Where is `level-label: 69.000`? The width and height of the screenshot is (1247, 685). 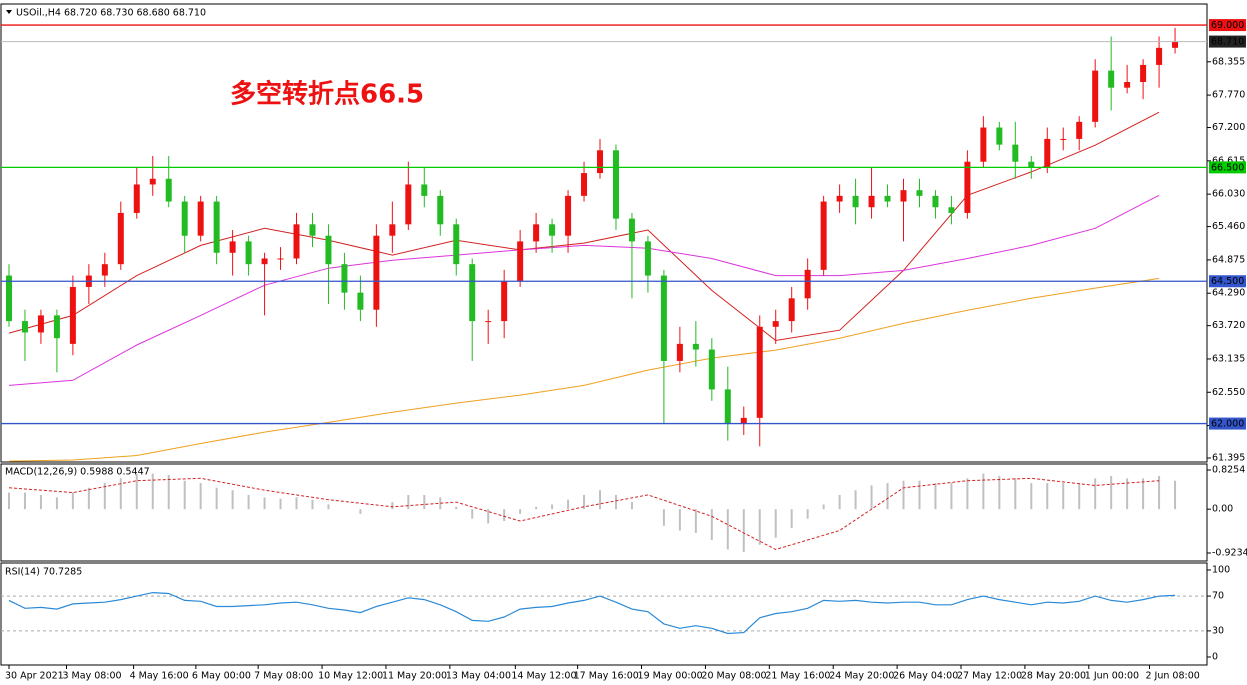
level-label: 69.000 is located at coordinates (1227, 25).